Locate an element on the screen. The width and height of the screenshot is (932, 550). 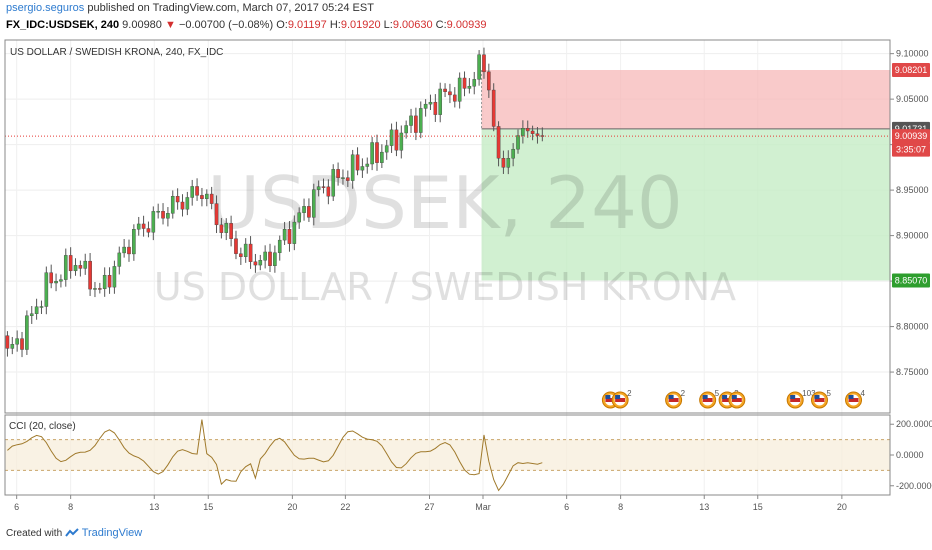
stop-loss-zone is located at coordinates (685, 99).